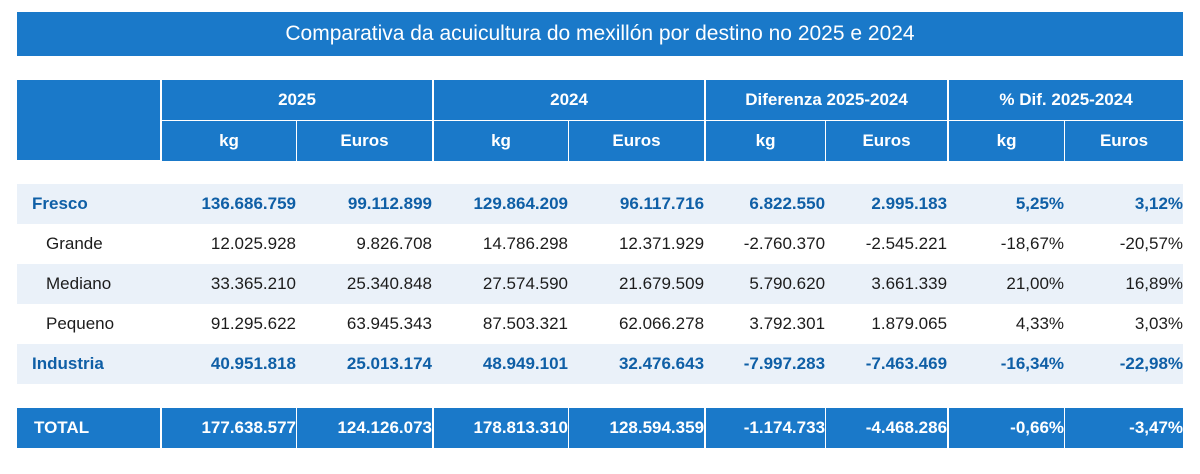  Describe the element at coordinates (88, 244) in the screenshot. I see `row-label: Grande` at that location.